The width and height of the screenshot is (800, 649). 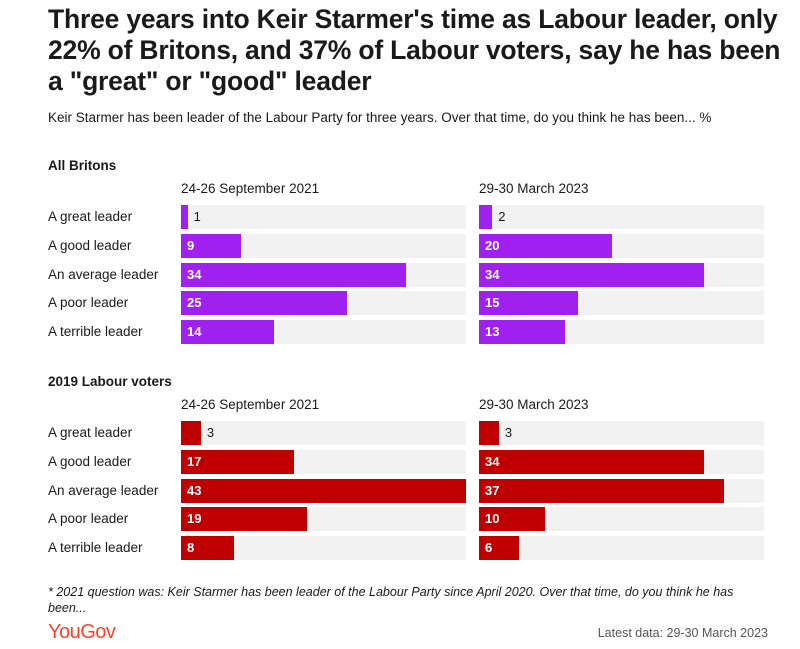 I want to click on data-label: 9, so click(x=191, y=245).